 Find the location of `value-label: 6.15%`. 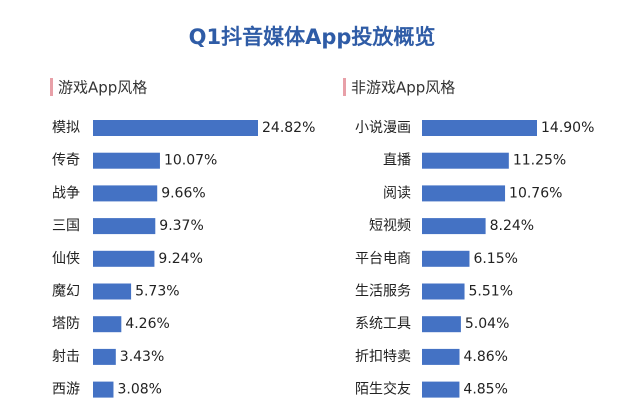

value-label: 6.15% is located at coordinates (495, 259).